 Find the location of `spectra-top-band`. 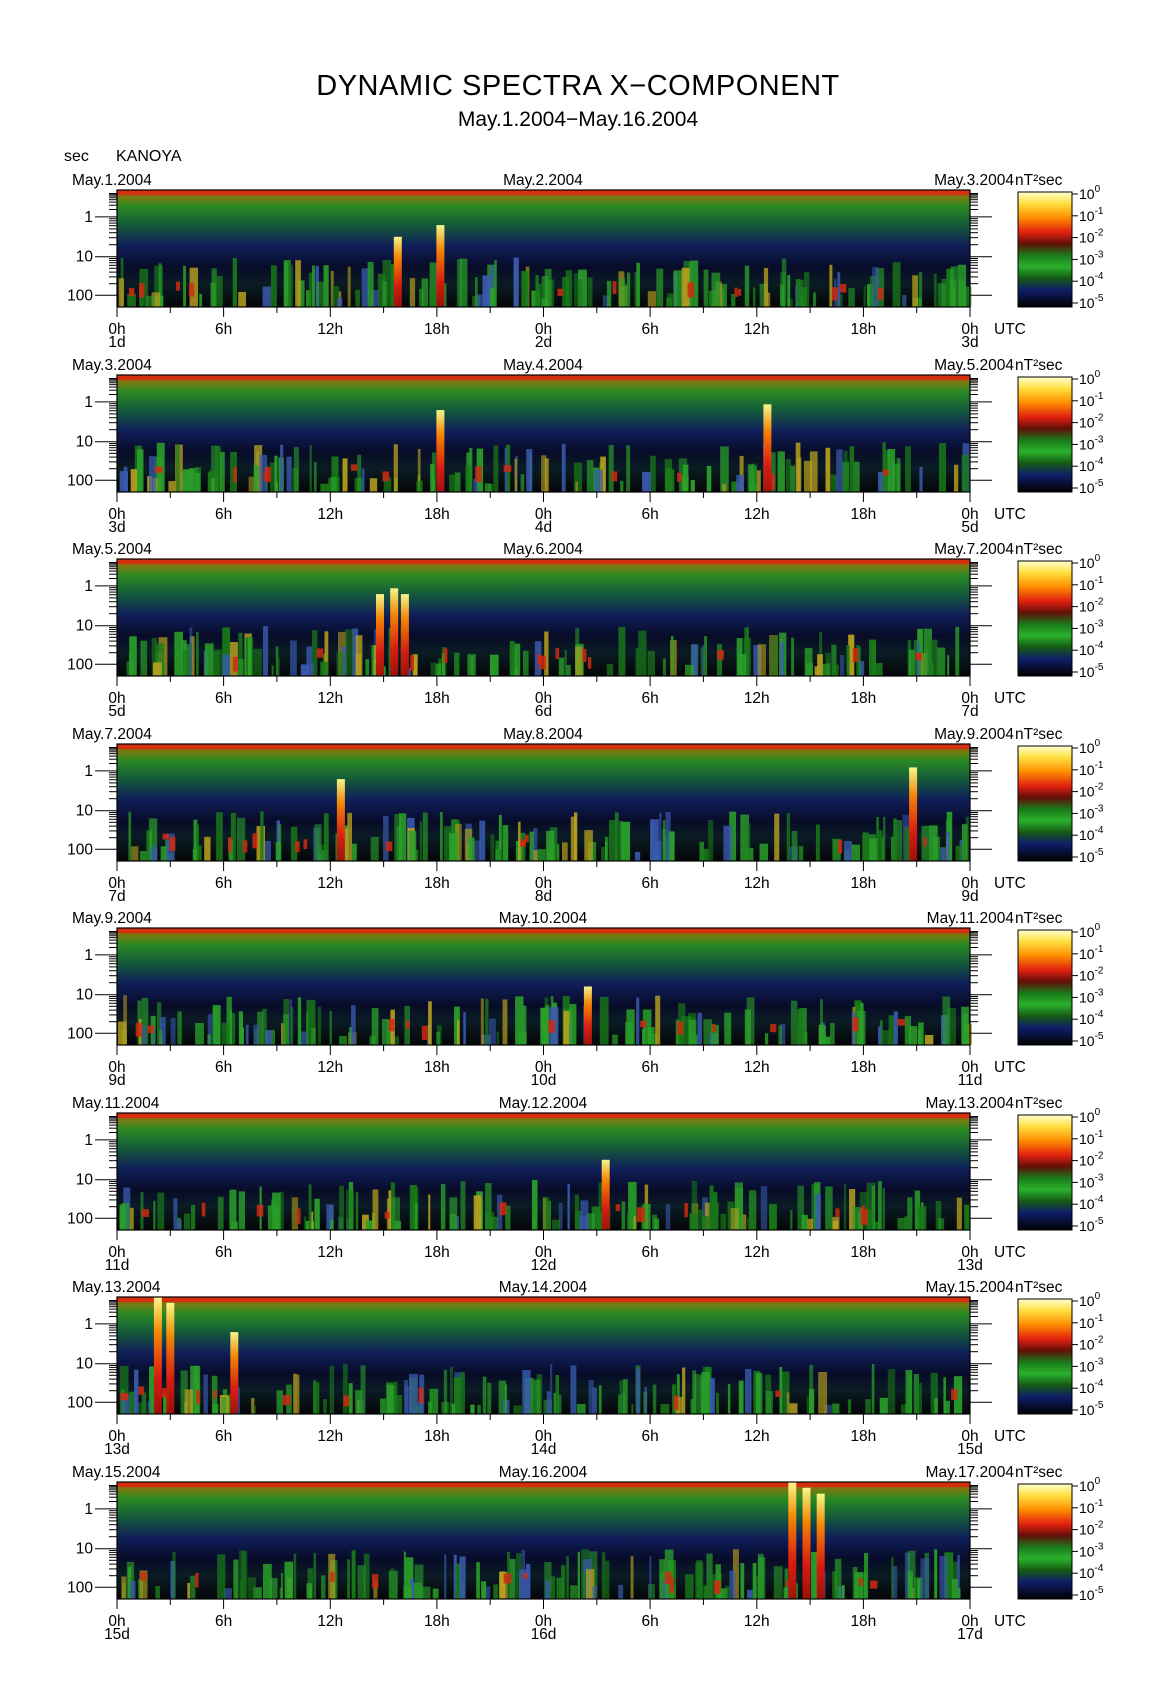

spectra-top-band is located at coordinates (543, 1299).